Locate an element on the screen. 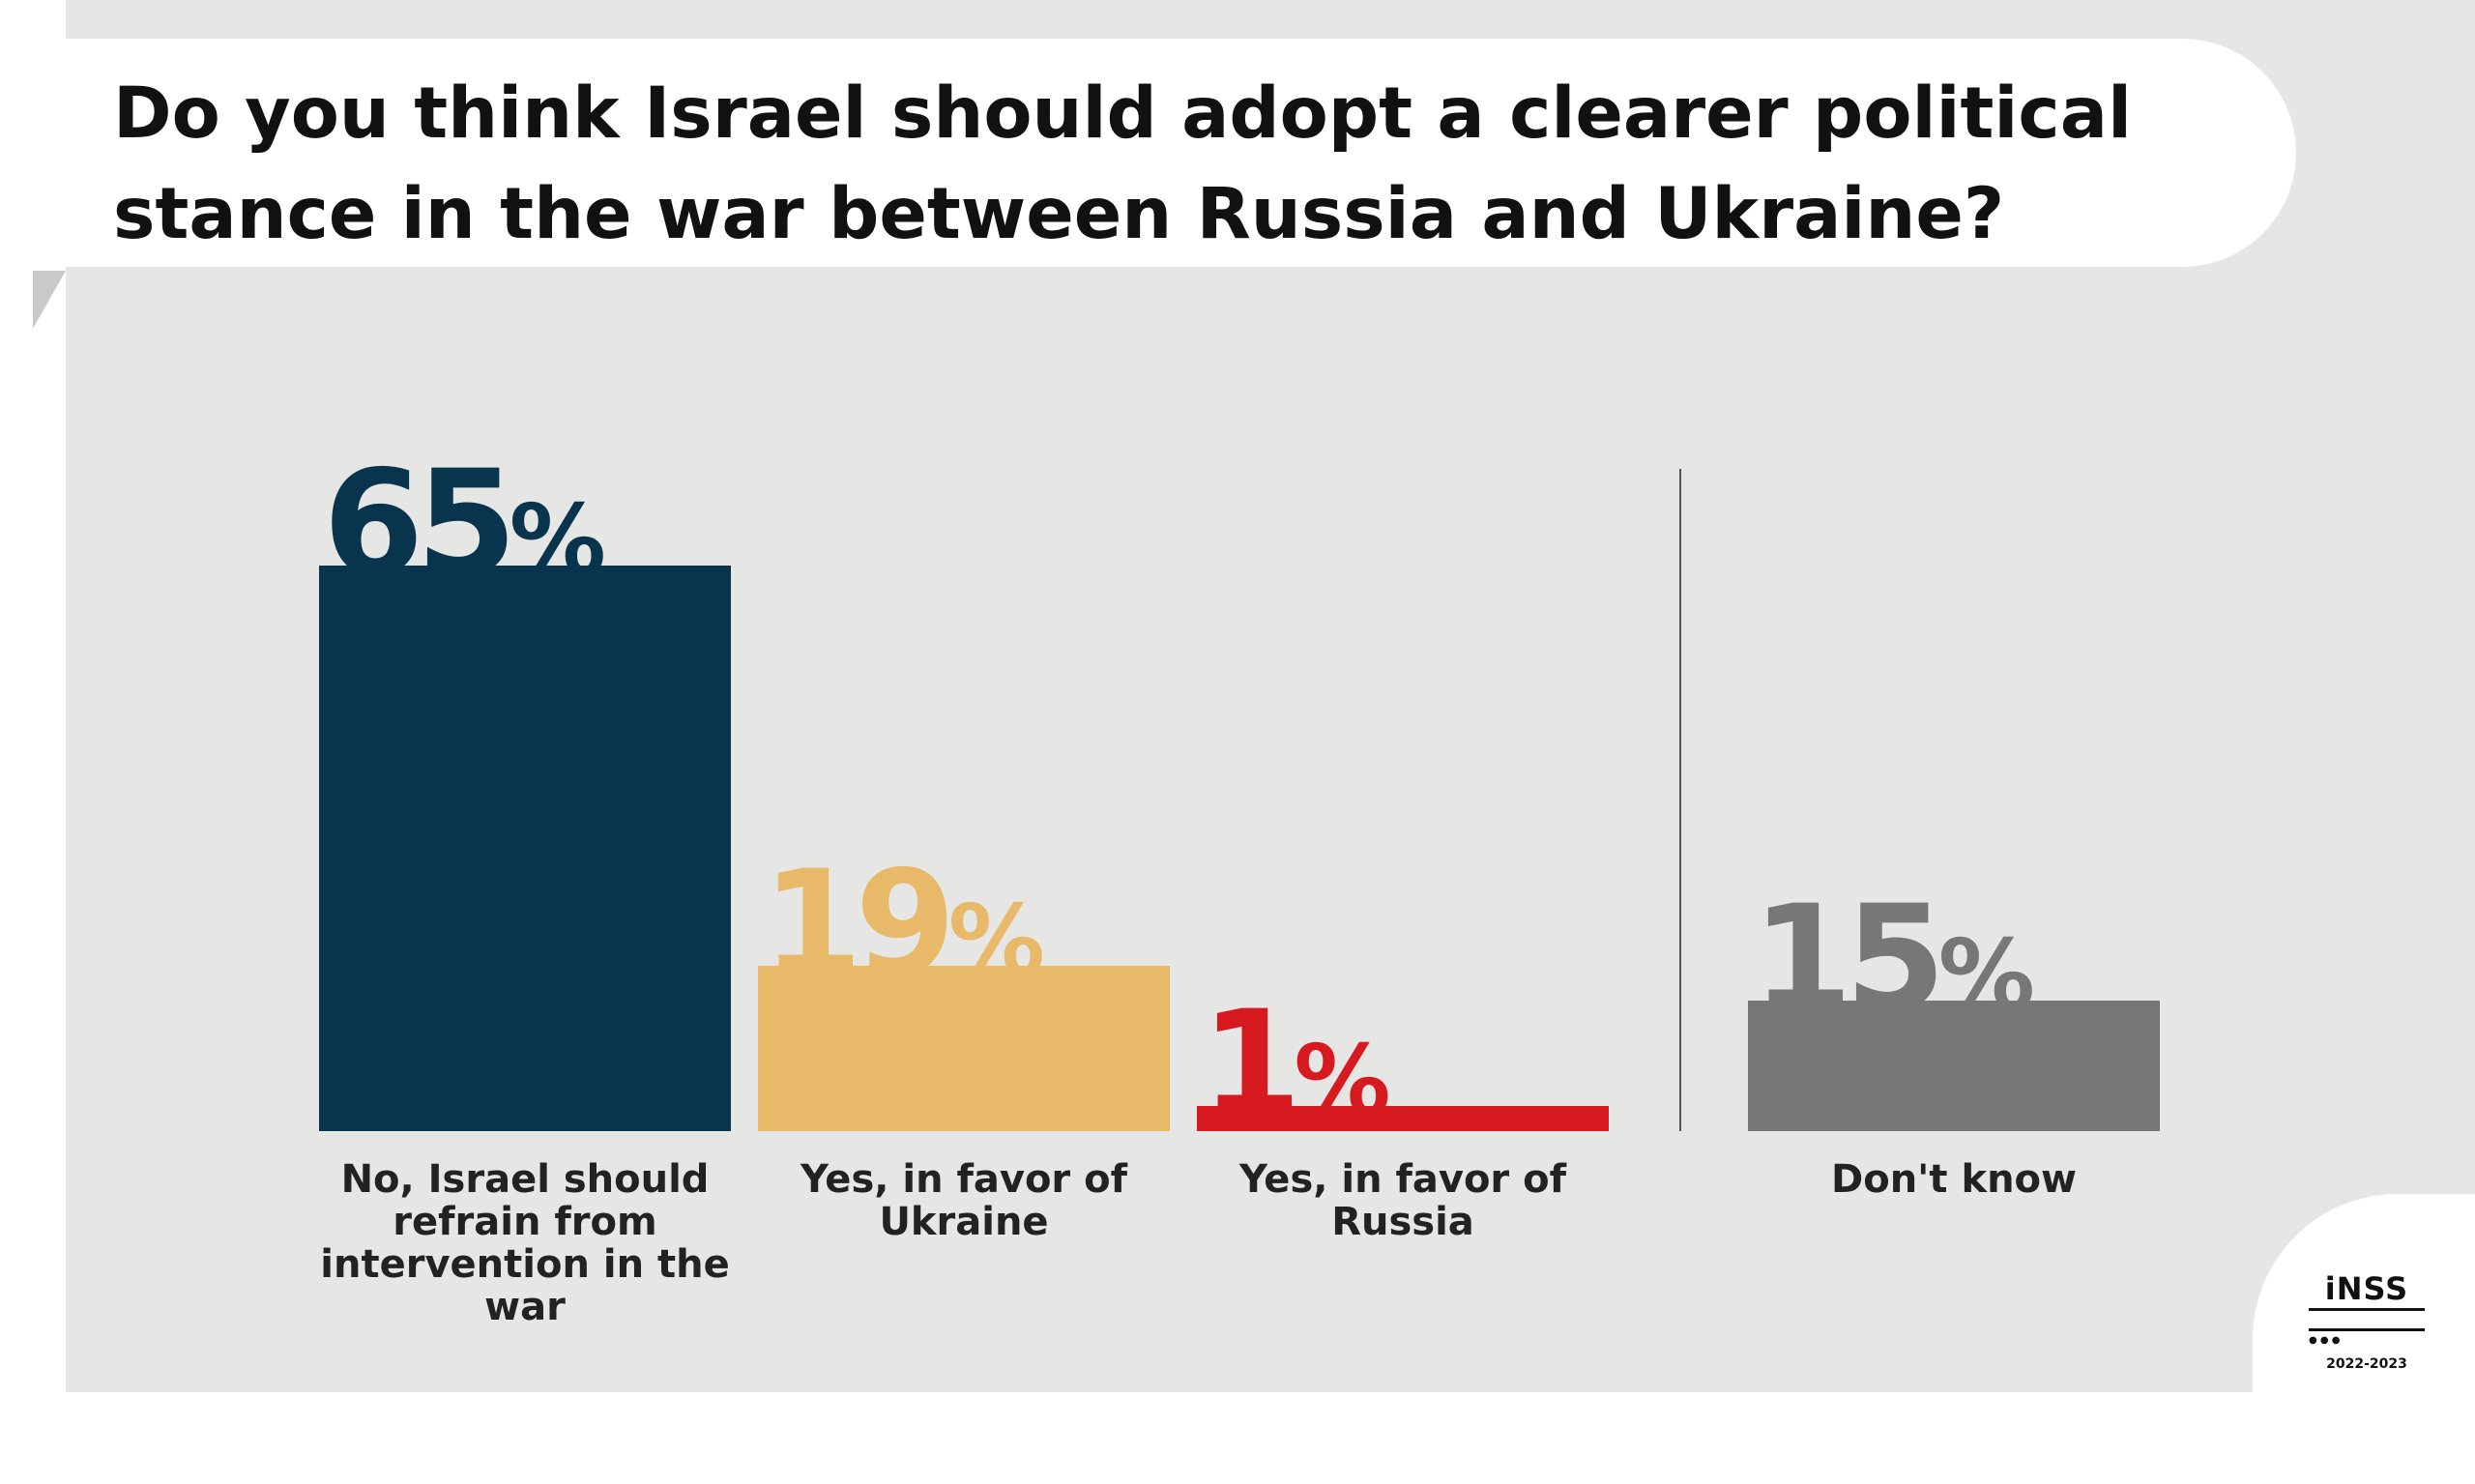 This screenshot has width=2475, height=1484. value-label-dont-know: 15% is located at coordinates (1892, 959).